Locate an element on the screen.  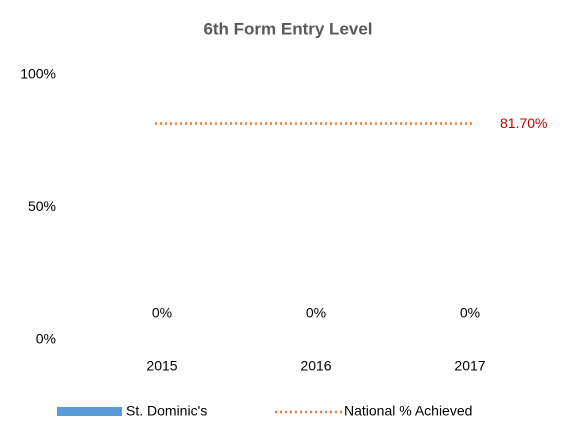
data-label: 81.70% is located at coordinates (523, 123).